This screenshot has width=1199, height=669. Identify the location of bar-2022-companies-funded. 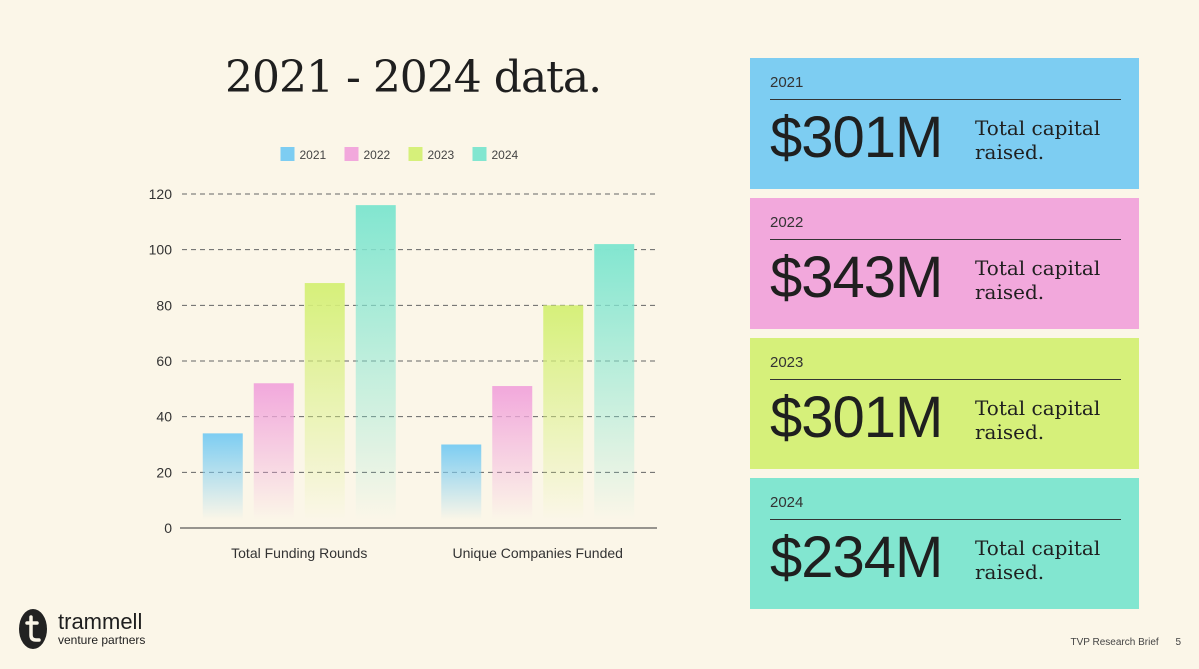
(512, 453).